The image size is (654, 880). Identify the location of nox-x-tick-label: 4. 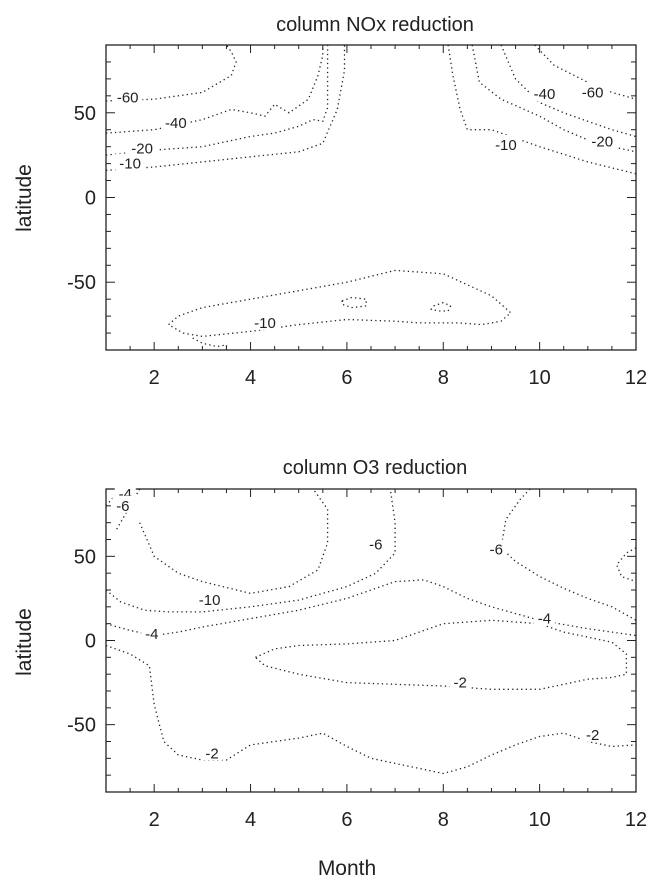
(250, 378).